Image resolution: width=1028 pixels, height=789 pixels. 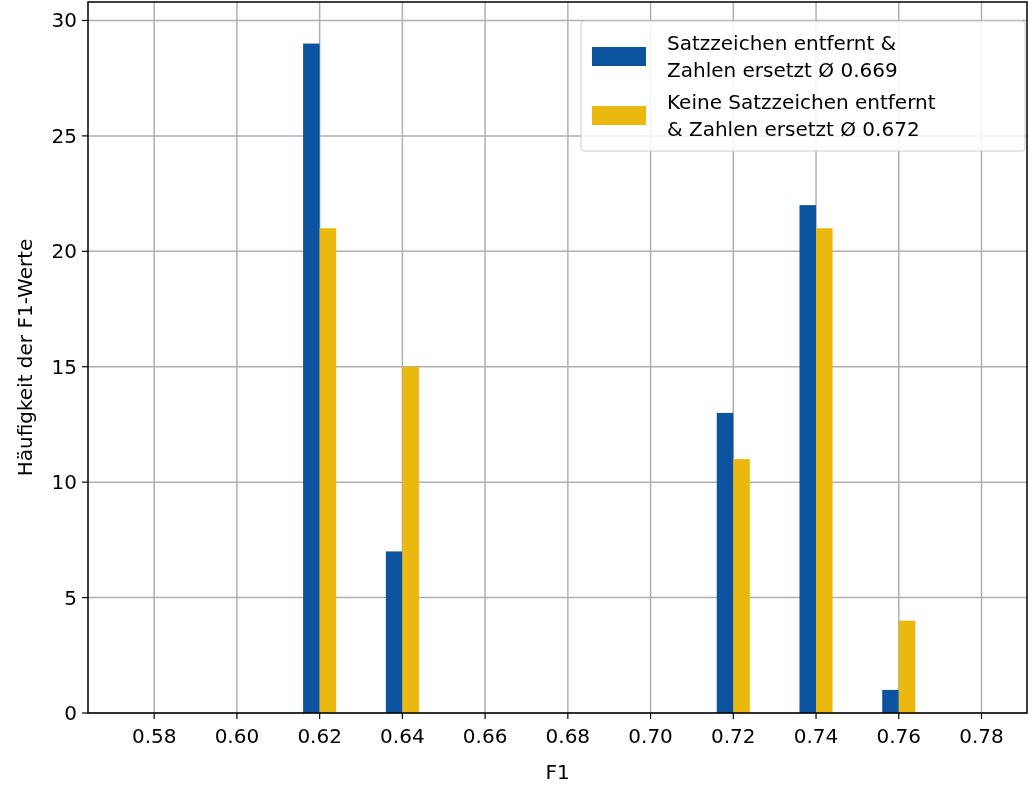 What do you see at coordinates (154, 736) in the screenshot?
I see `x-tick-label: 0.58` at bounding box center [154, 736].